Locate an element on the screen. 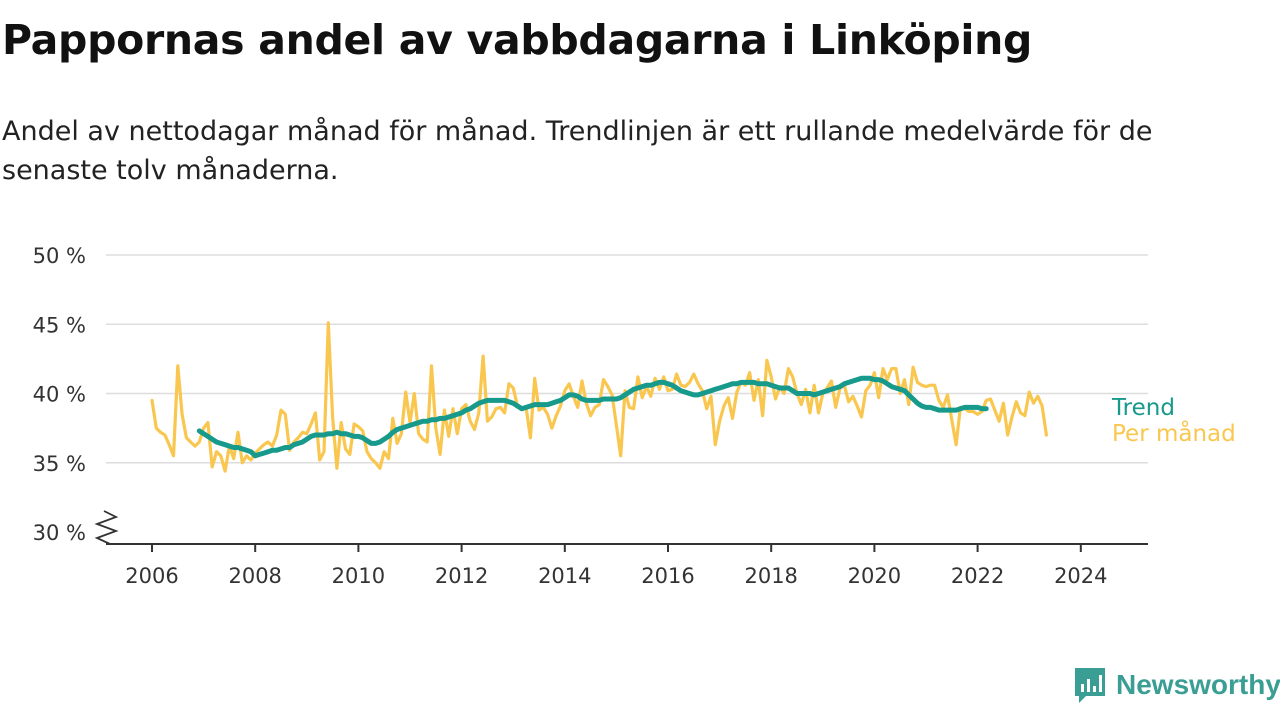 Image resolution: width=1280 pixels, height=720 pixels. axis-break-zigzag is located at coordinates (106, 527).